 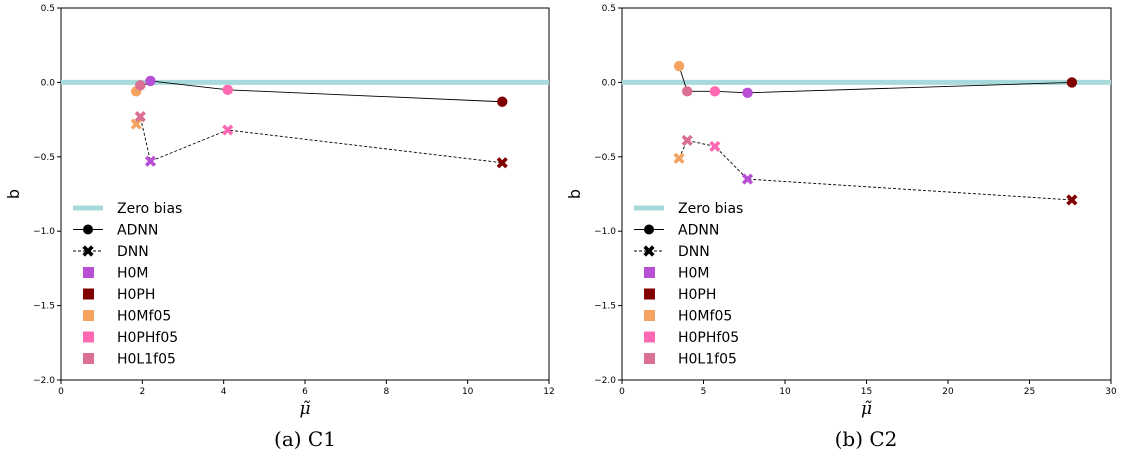 What do you see at coordinates (866, 392) in the screenshot?
I see `x-tick-label: 15` at bounding box center [866, 392].